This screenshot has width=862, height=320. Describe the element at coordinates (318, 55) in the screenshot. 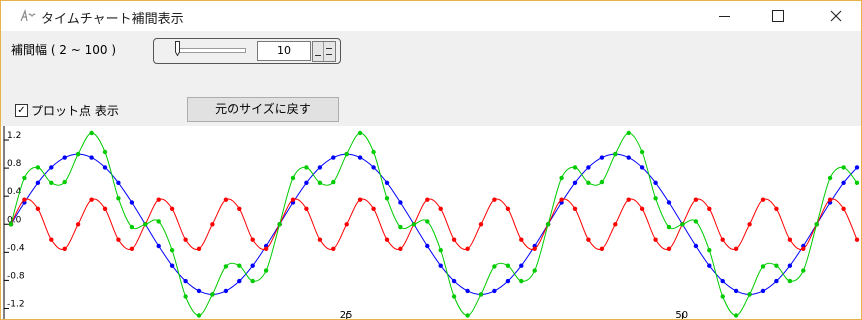

I see `minus-icon` at that location.